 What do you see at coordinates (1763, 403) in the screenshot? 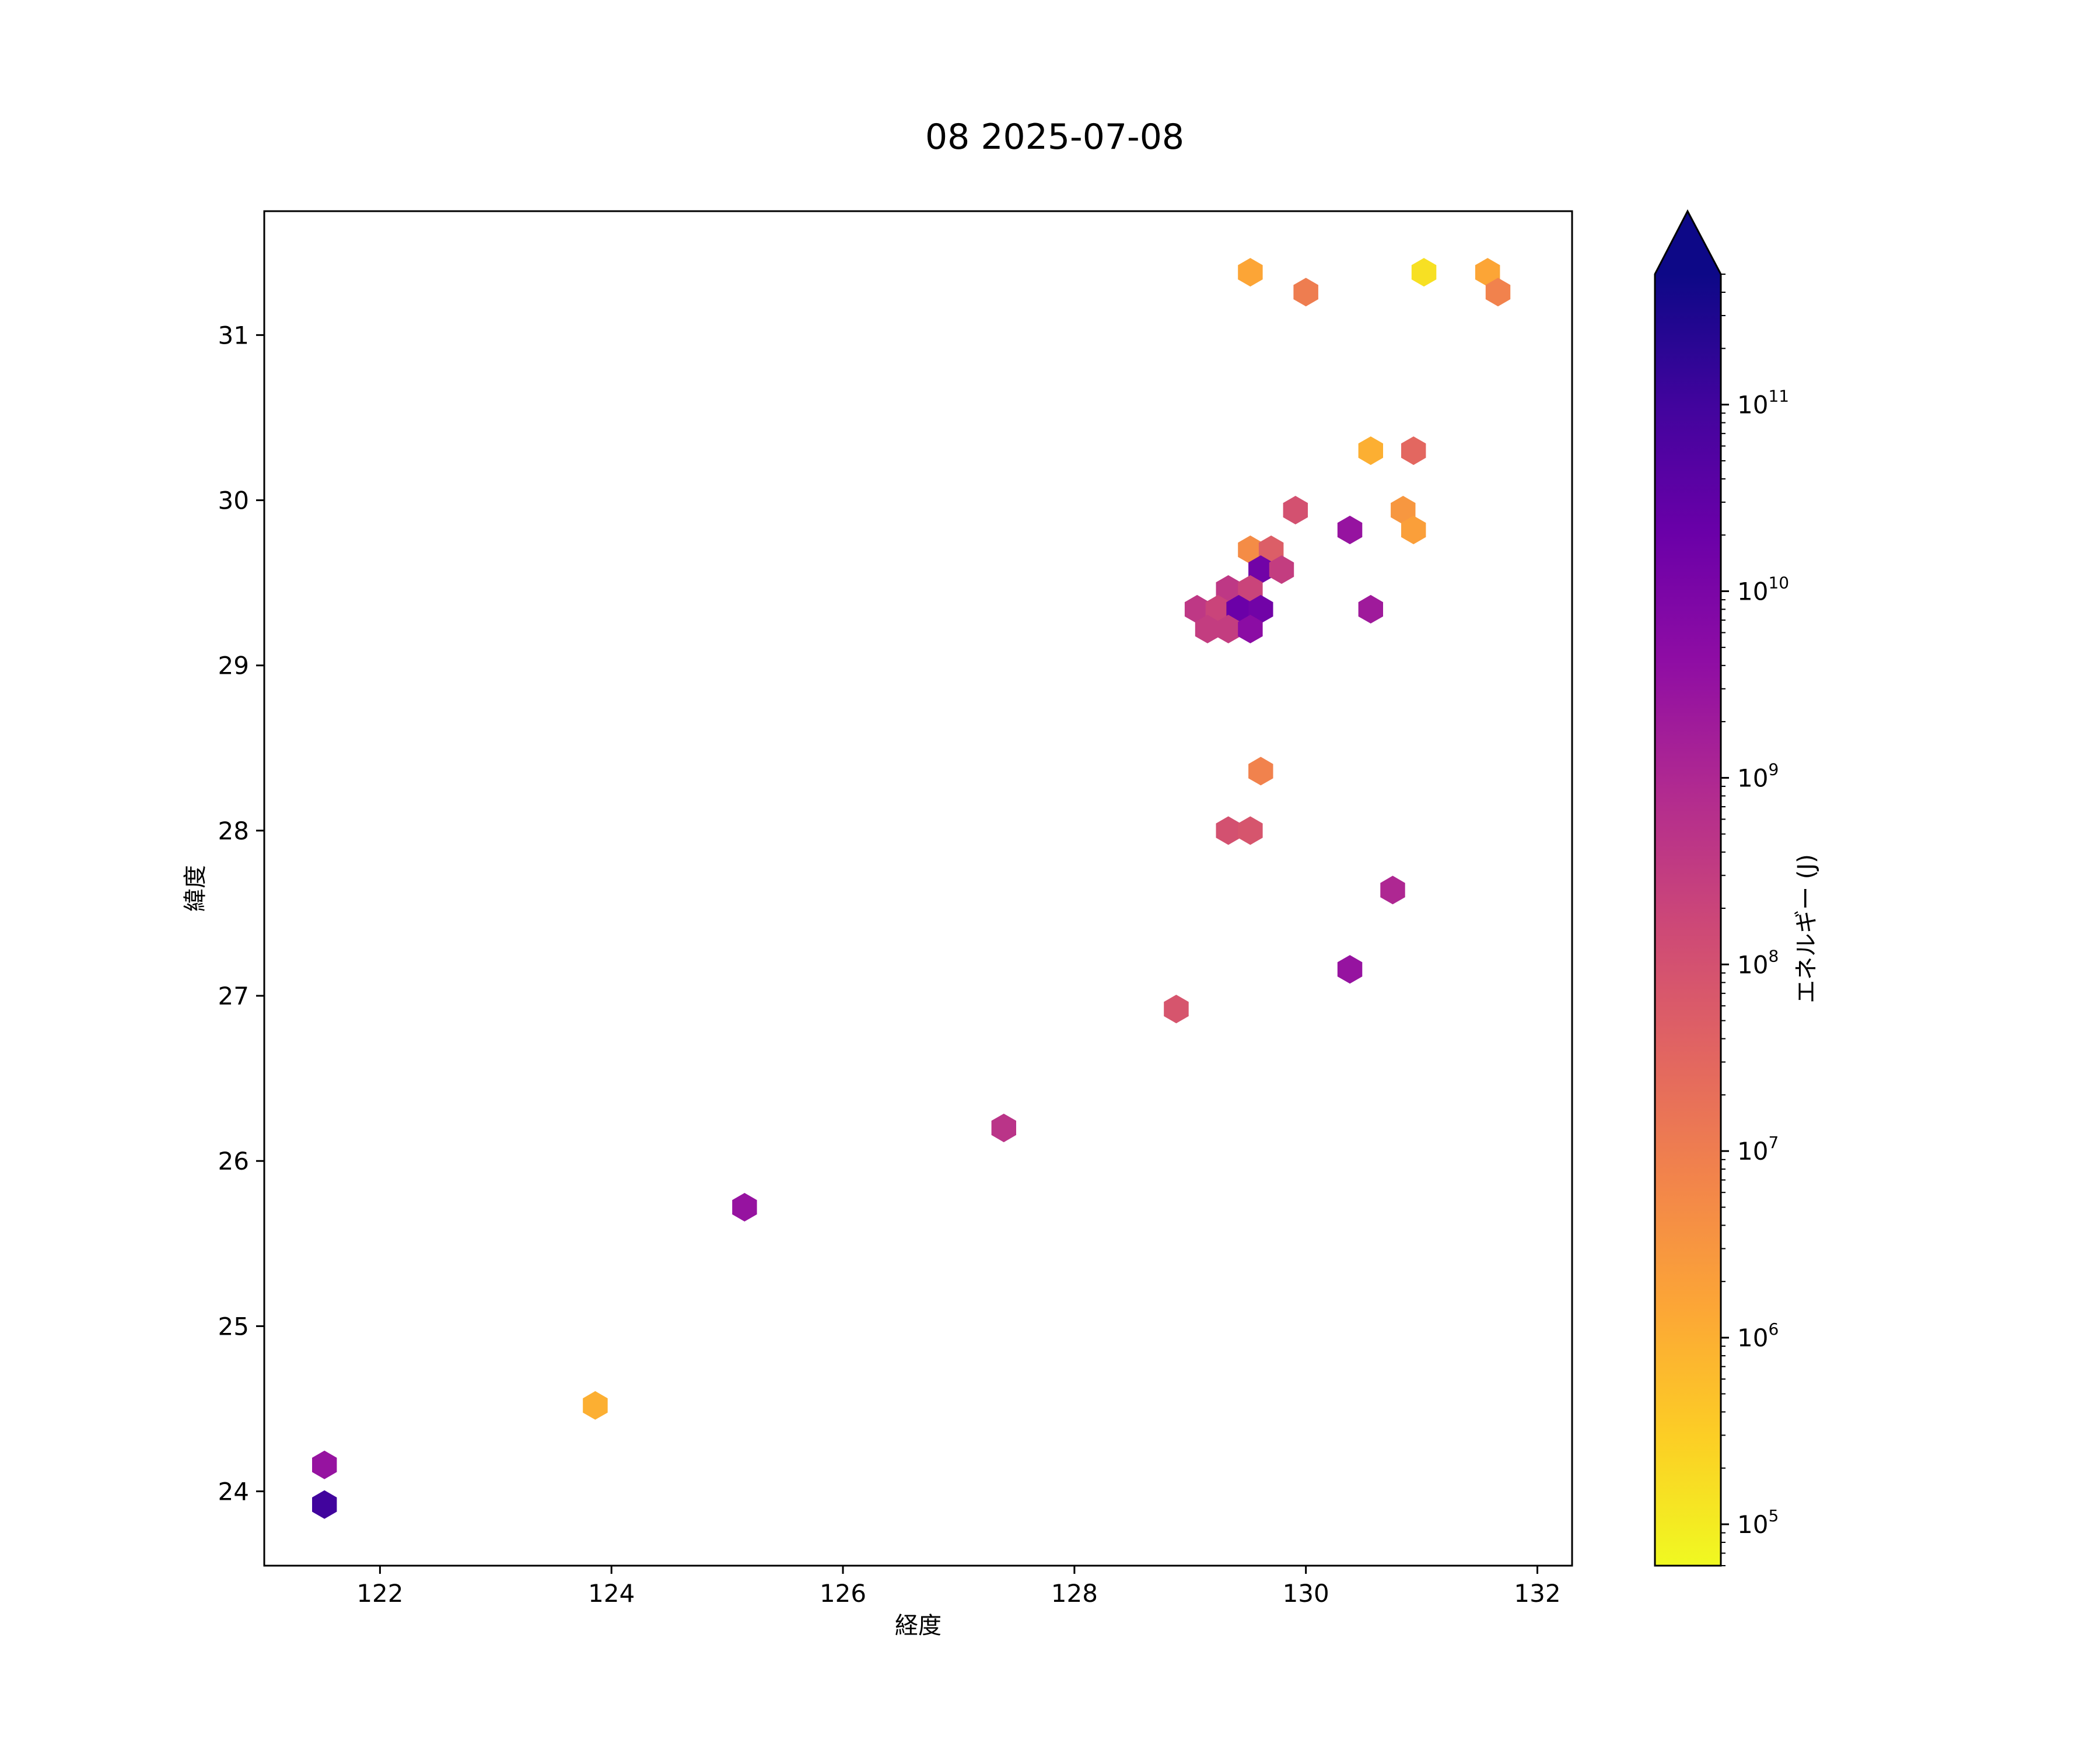
I see `colorbar-tick-label: 10¹¹` at bounding box center [1763, 403].